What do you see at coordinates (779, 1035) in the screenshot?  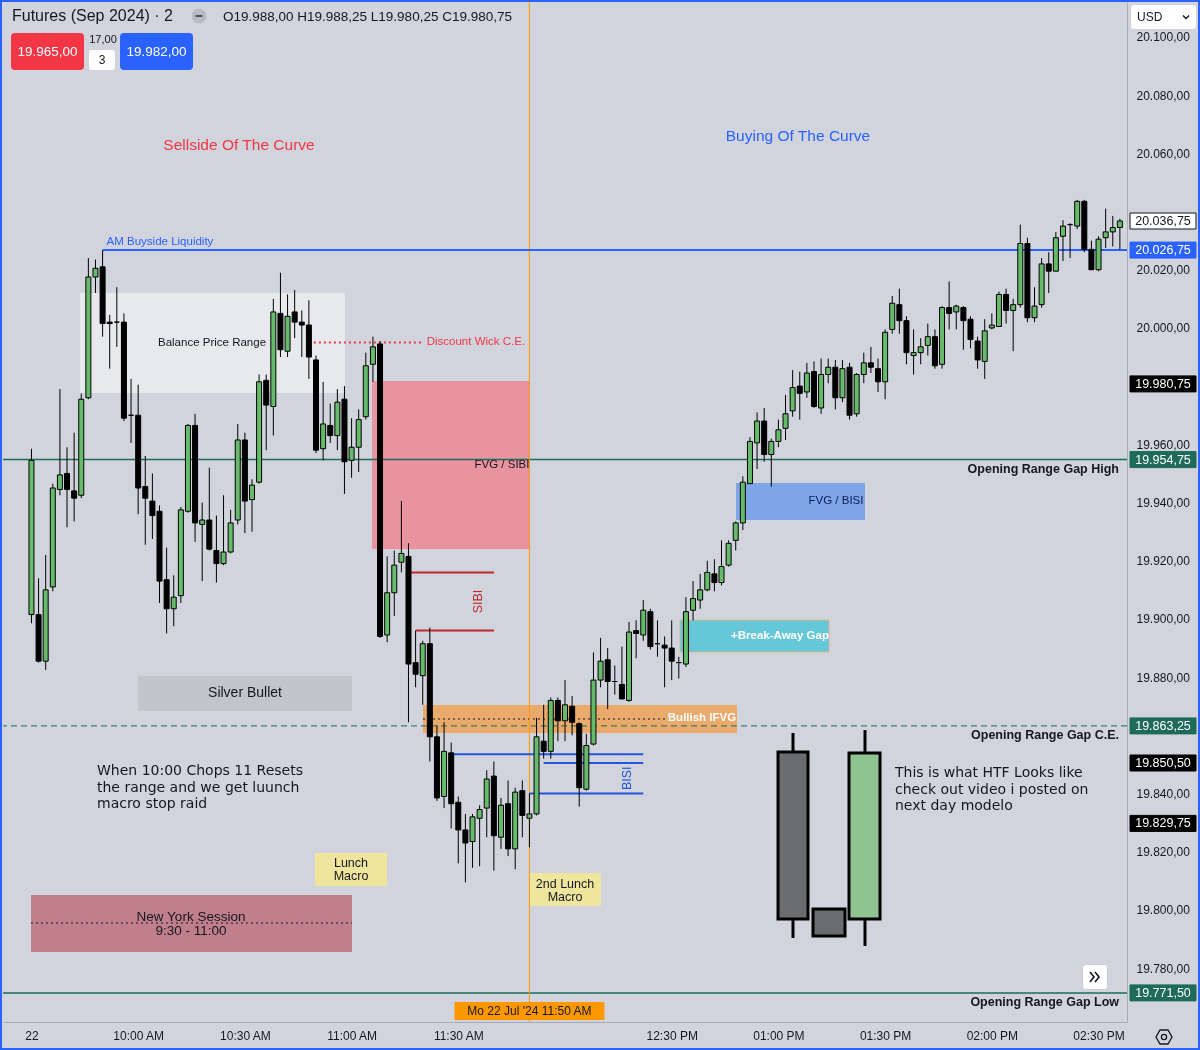 I see `x-tick-label: 01:00 PM` at bounding box center [779, 1035].